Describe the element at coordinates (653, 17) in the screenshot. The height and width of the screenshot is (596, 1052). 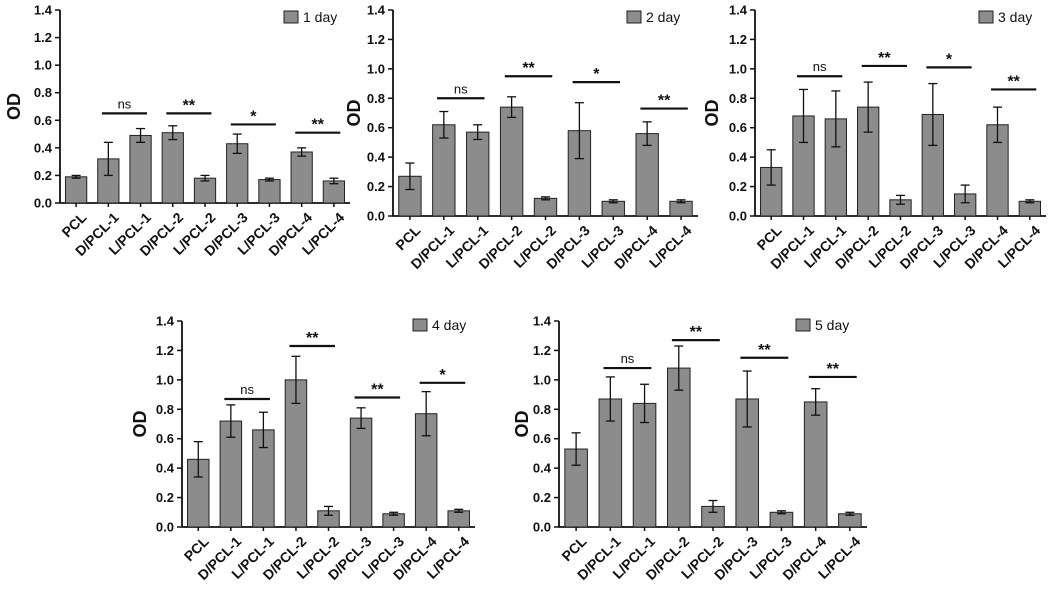
I see `legend: 2 day` at that location.